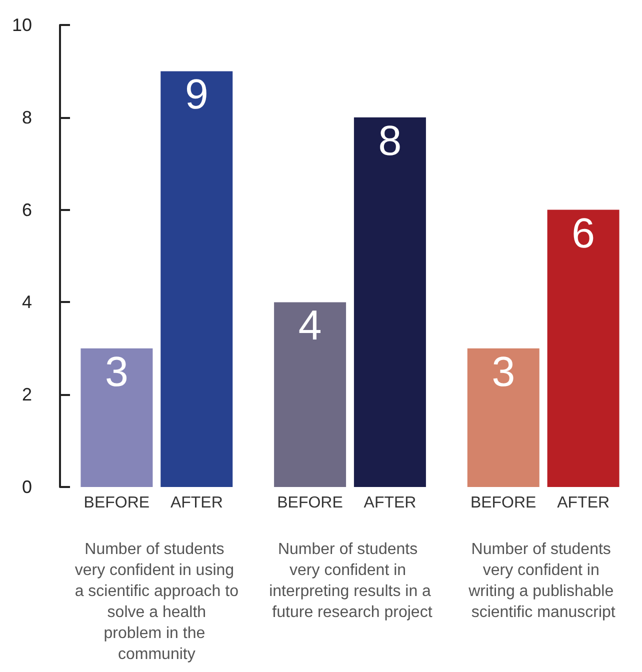  What do you see at coordinates (583, 232) in the screenshot?
I see `data-label: 6` at bounding box center [583, 232].